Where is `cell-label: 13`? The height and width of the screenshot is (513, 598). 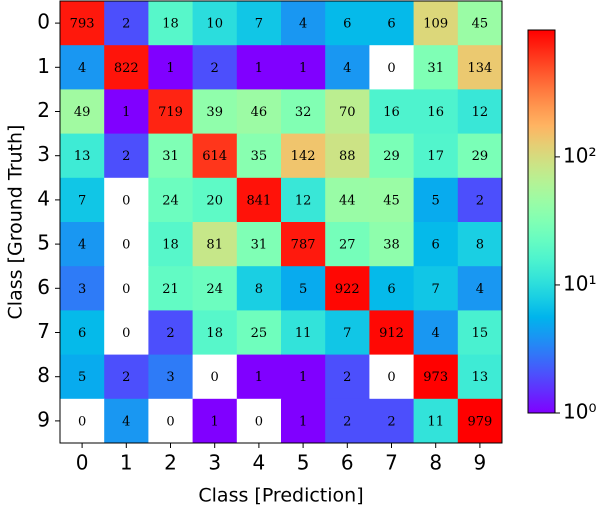 cell-label: 13 is located at coordinates (82, 156).